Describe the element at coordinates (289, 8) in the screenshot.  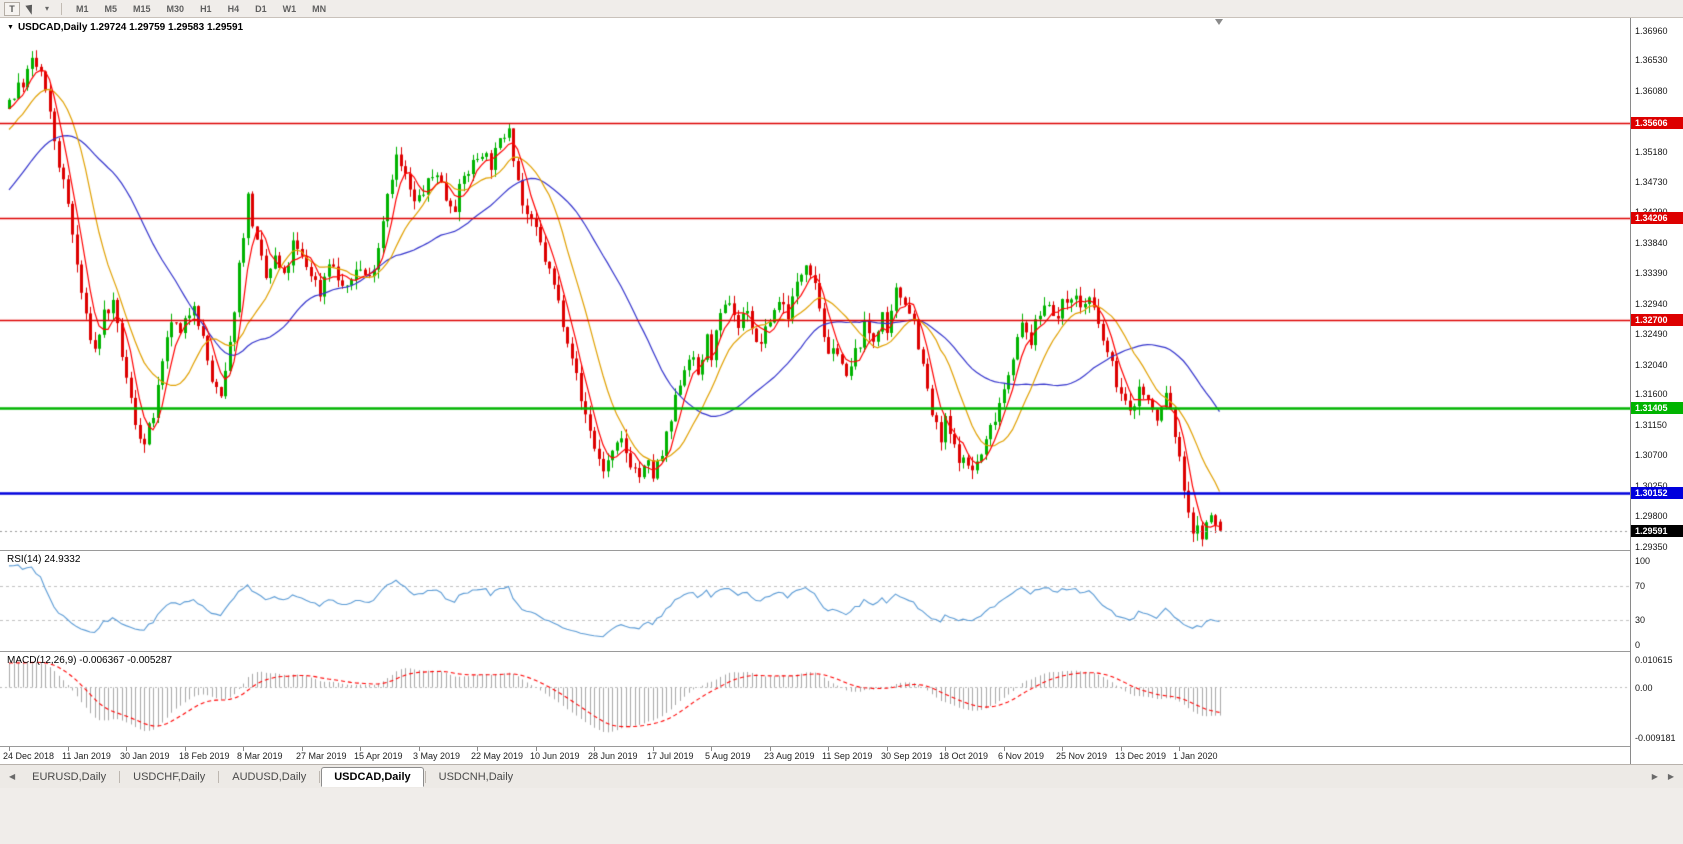
I see `timeframe-button-w1: W1` at that location.